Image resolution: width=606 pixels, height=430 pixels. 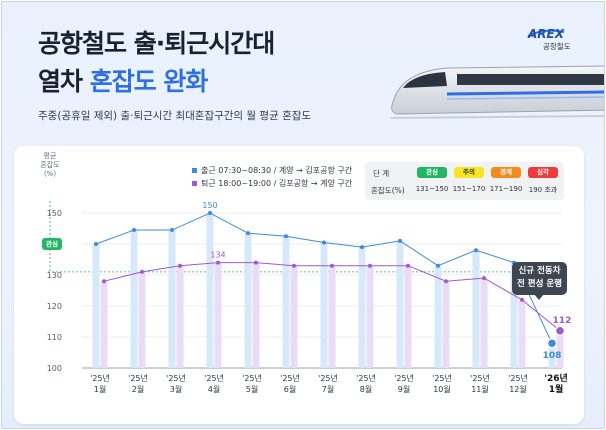 I want to click on level-range-1: 151~170, so click(x=469, y=189).